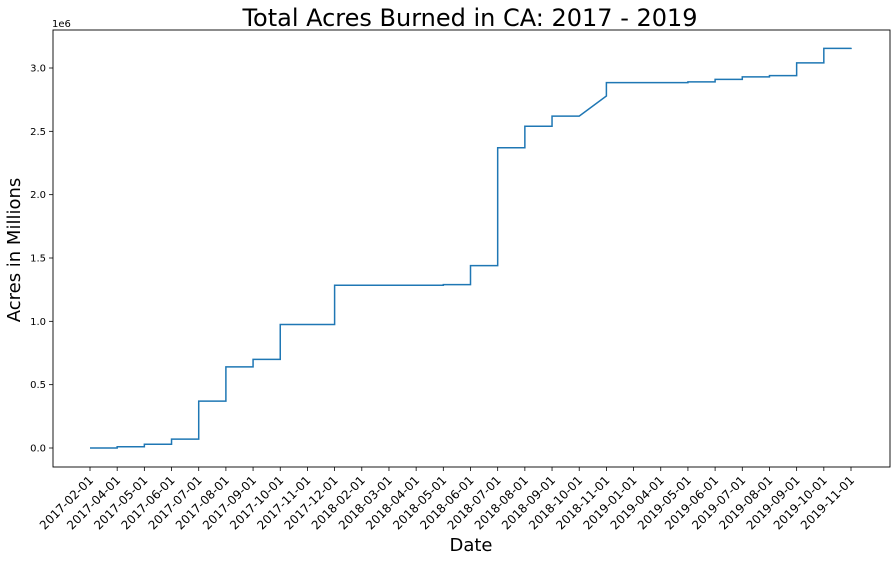 This screenshot has width=896, height=561. What do you see at coordinates (470, 545) in the screenshot?
I see `x-axis-label: Date` at bounding box center [470, 545].